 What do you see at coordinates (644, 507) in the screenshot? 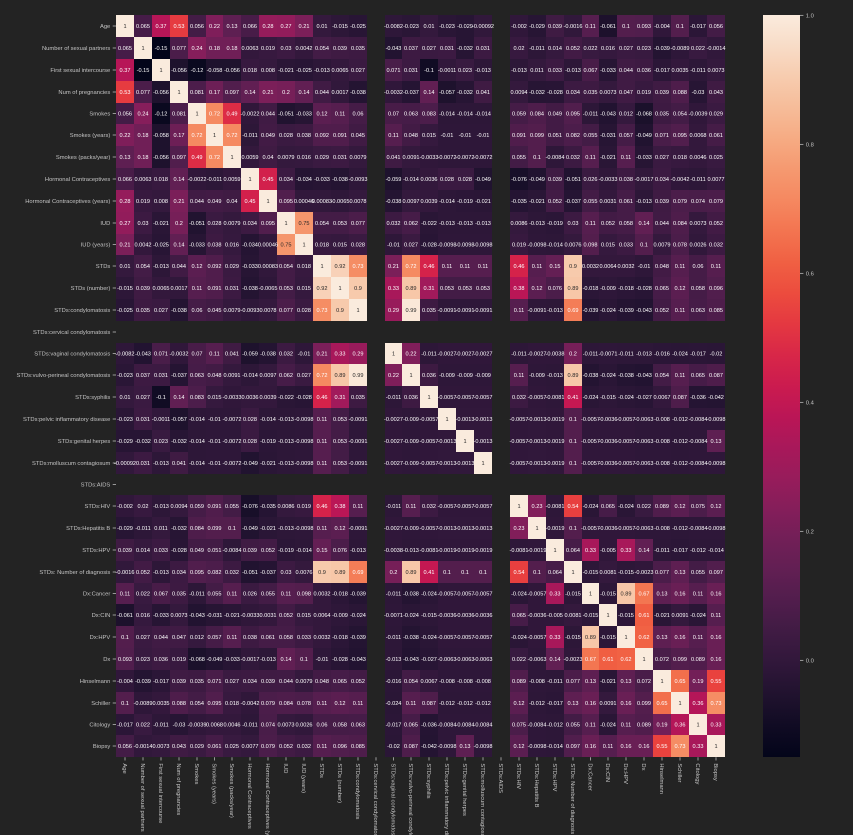
I see `svg-text: 0.022` at bounding box center [644, 507].